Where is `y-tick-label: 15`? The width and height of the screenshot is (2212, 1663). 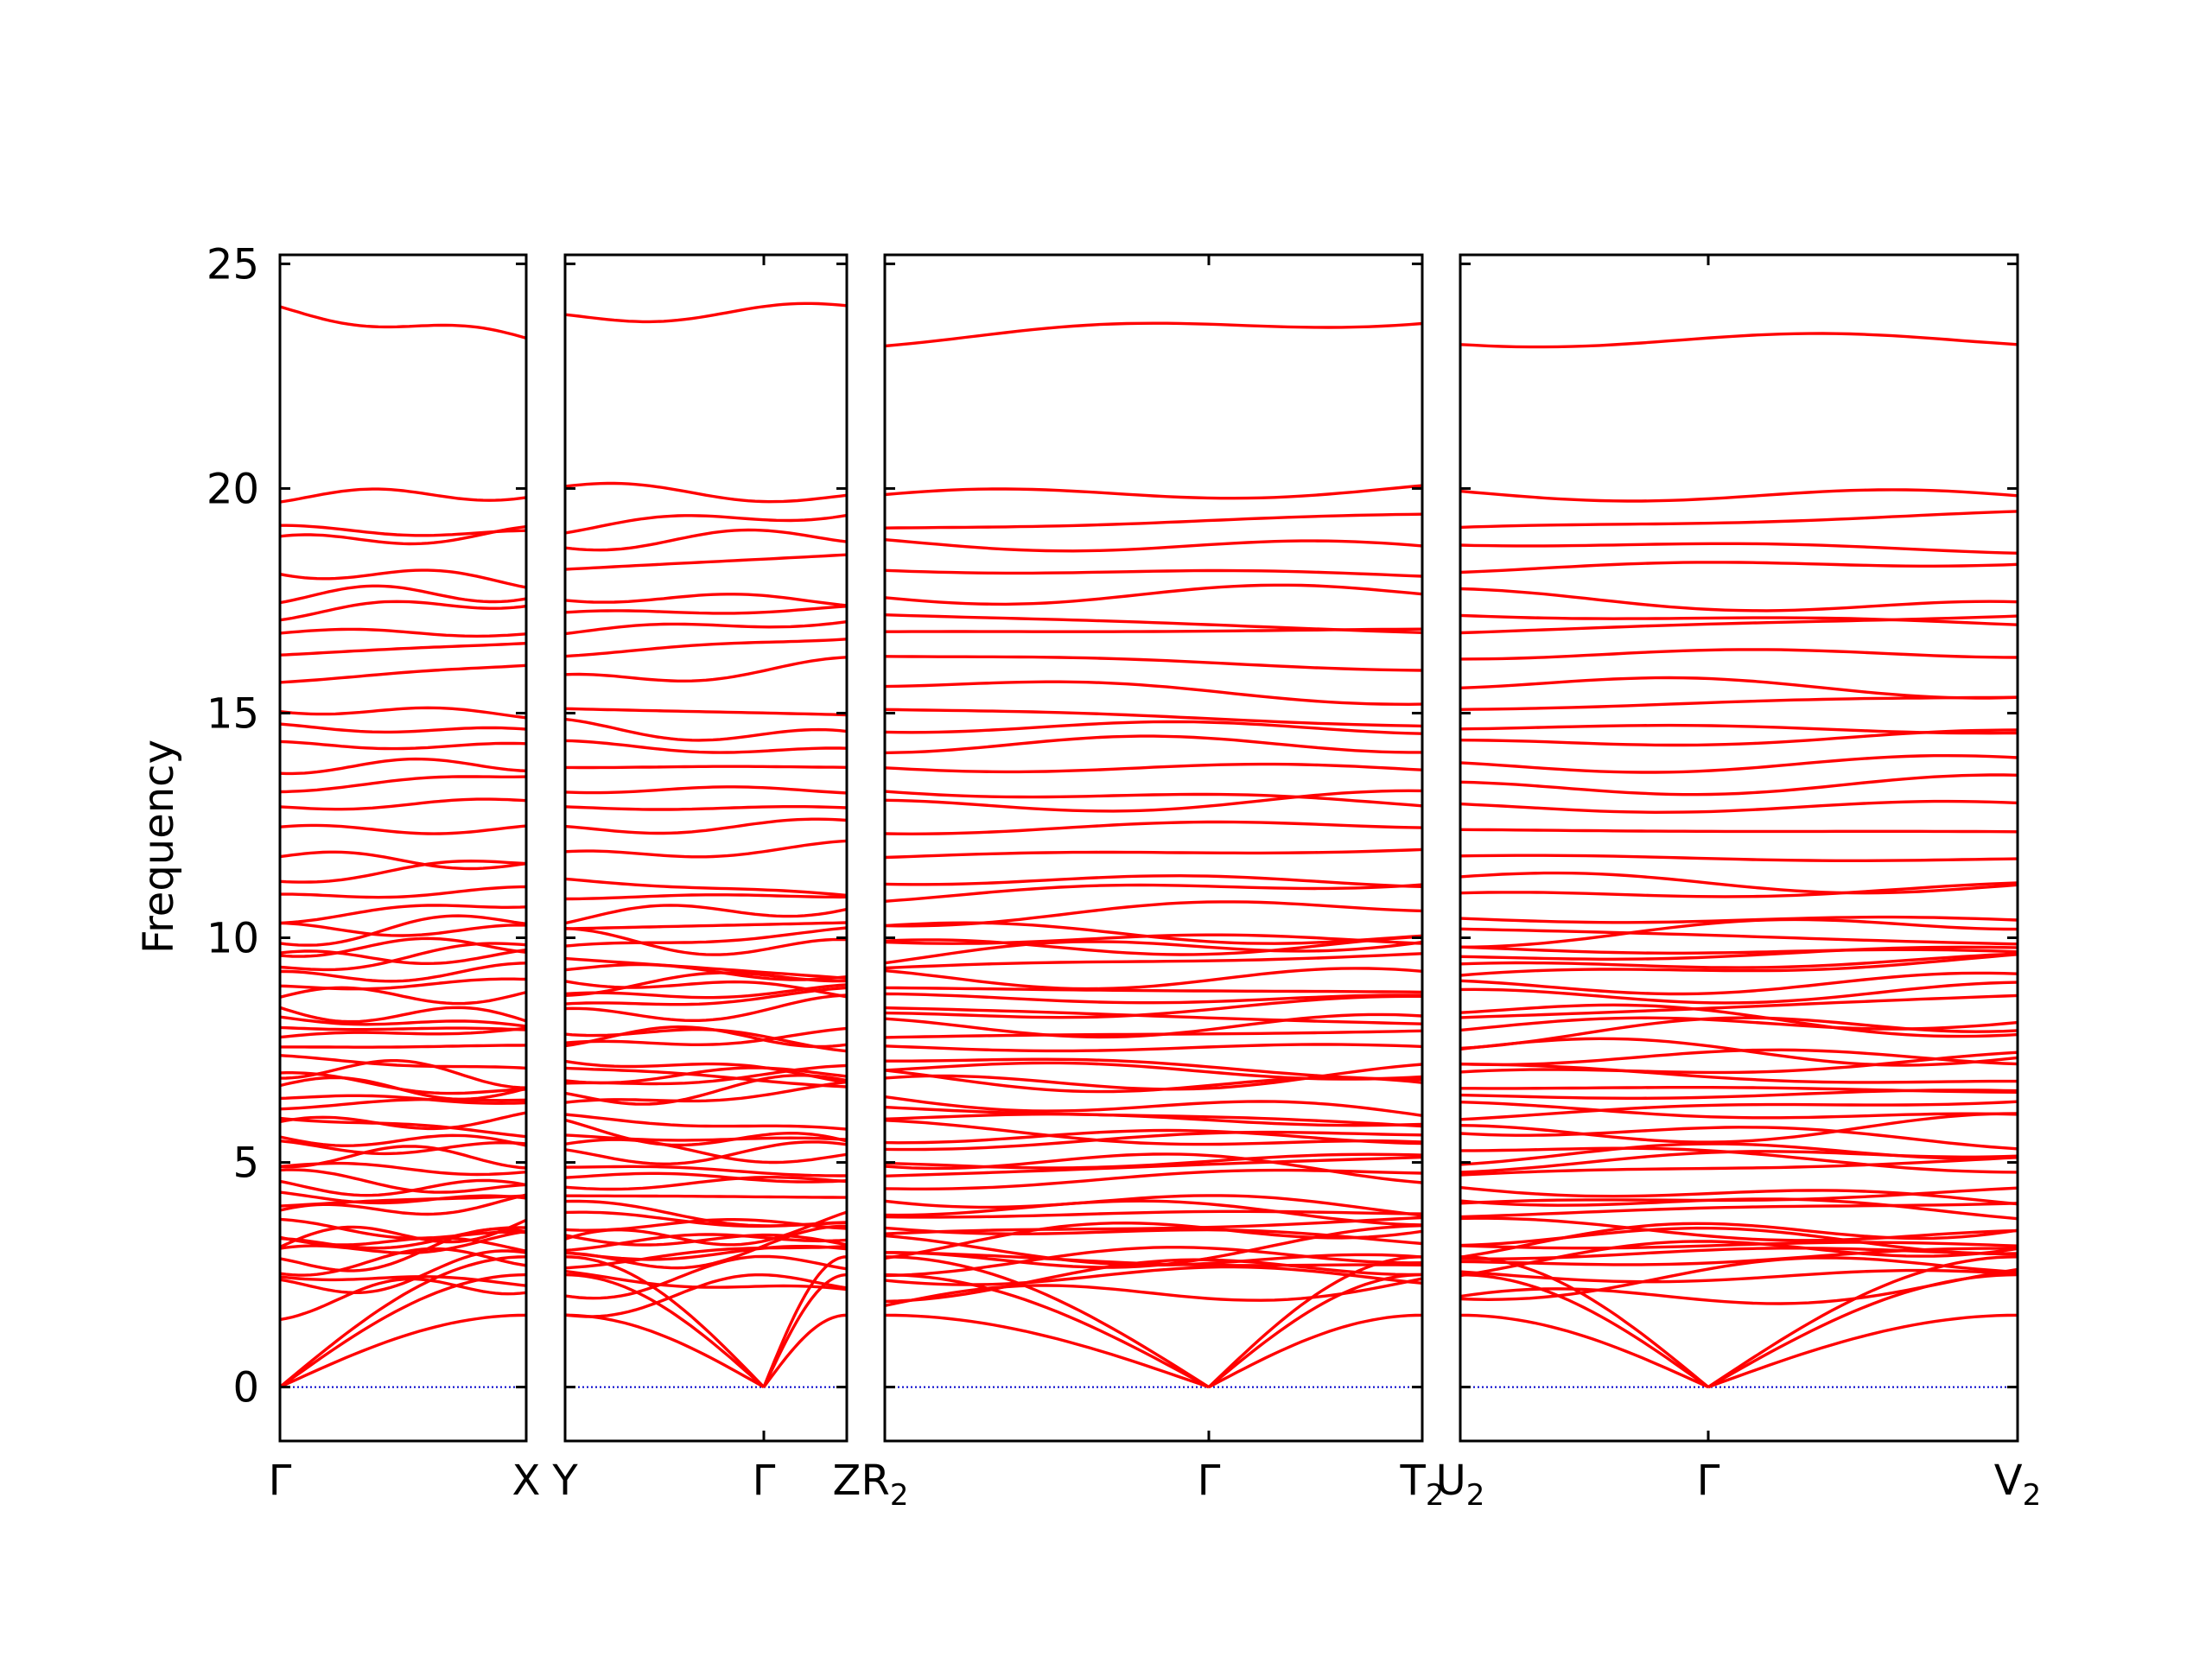
y-tick-label: 15 is located at coordinates (233, 714).